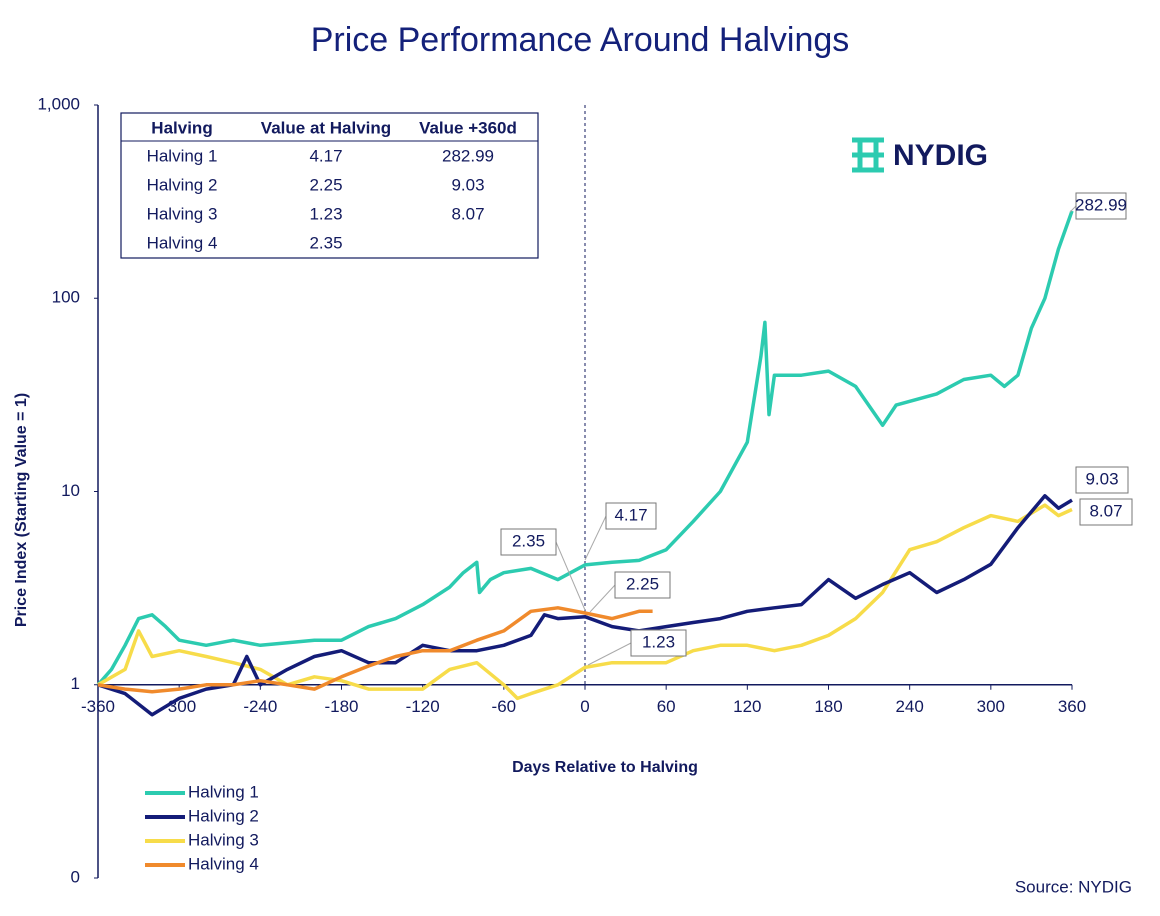  Describe the element at coordinates (98, 706) in the screenshot. I see `x-tick-label: -360` at that location.